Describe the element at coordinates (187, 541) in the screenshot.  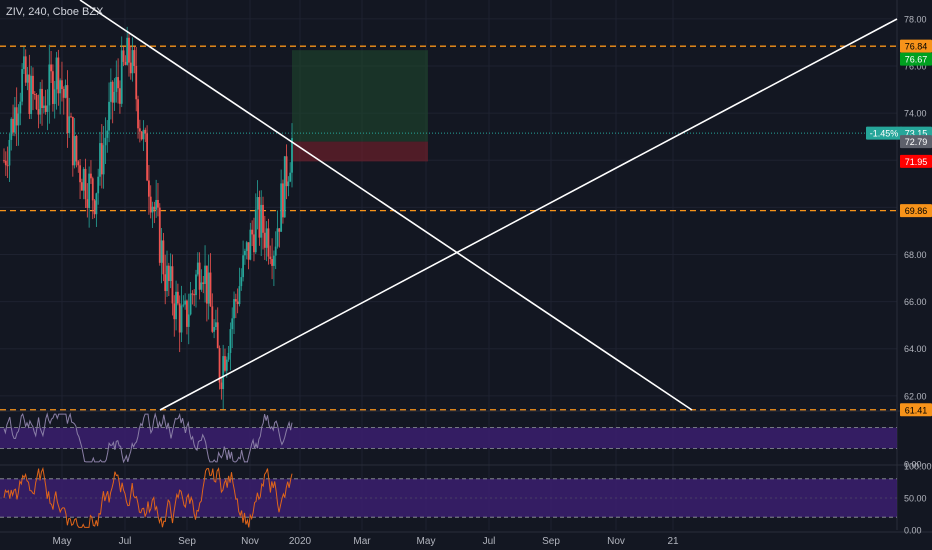
I see `x-tick-label: Sep` at that location.